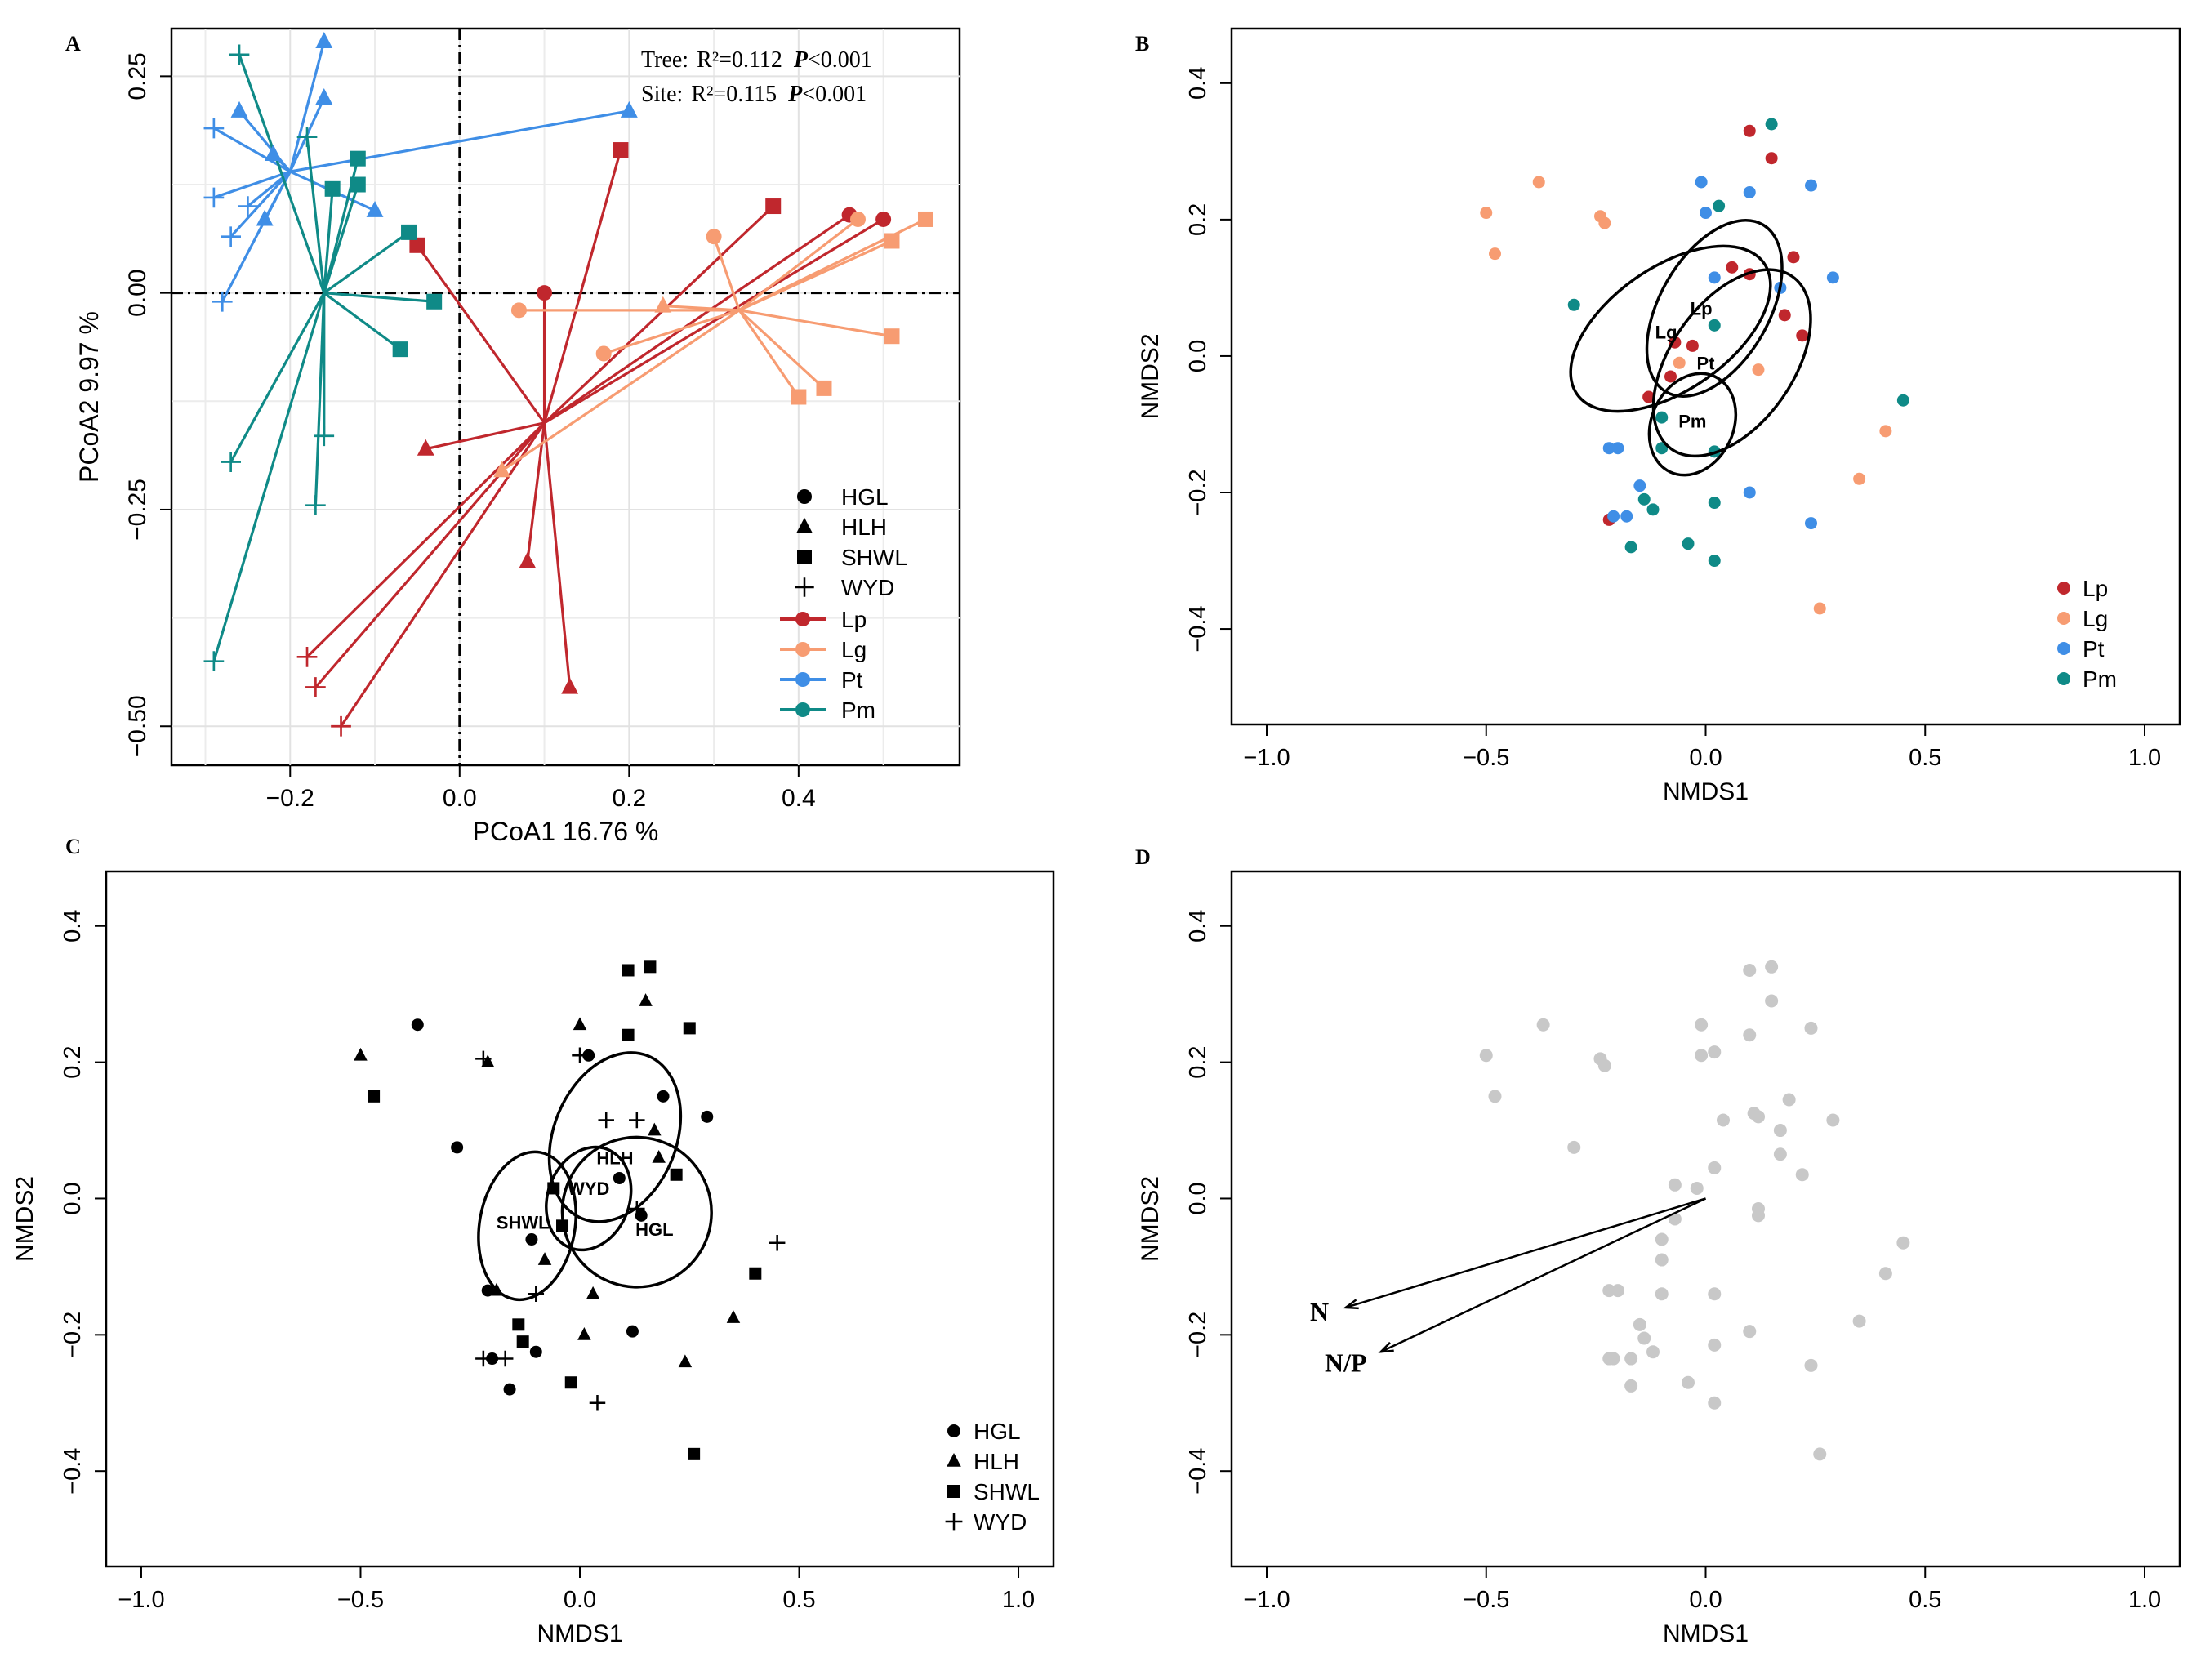  Describe the element at coordinates (137, 76) in the screenshot. I see `y-tick-label: 0.25` at that location.